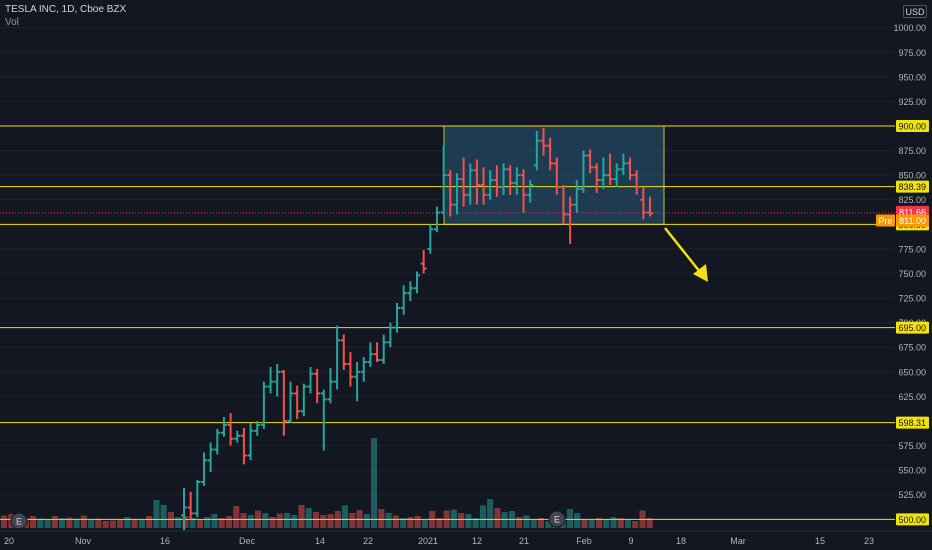  Describe the element at coordinates (912, 471) in the screenshot. I see `price-tick-label: 550.00` at that location.